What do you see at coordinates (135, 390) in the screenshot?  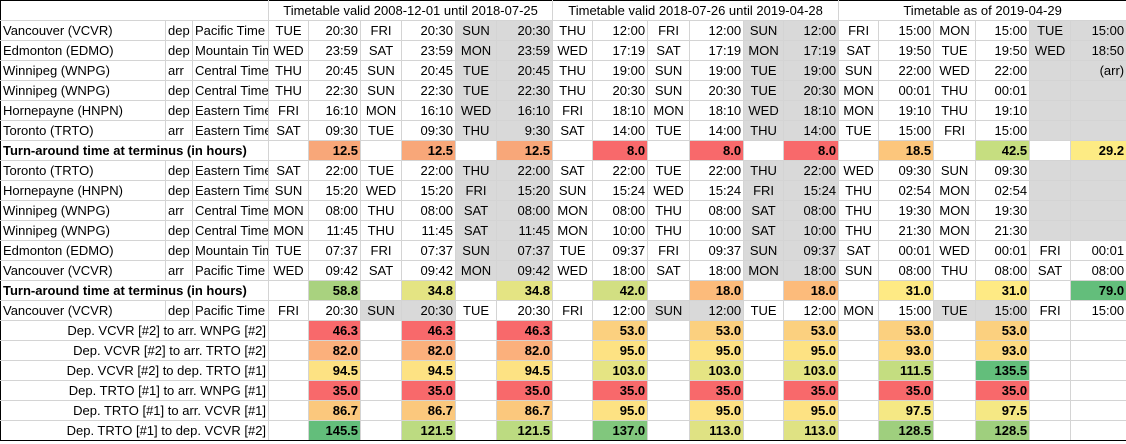 I see `metric-label: Dep. TRTO [#1] to arr. WNPG [#1]` at bounding box center [135, 390].